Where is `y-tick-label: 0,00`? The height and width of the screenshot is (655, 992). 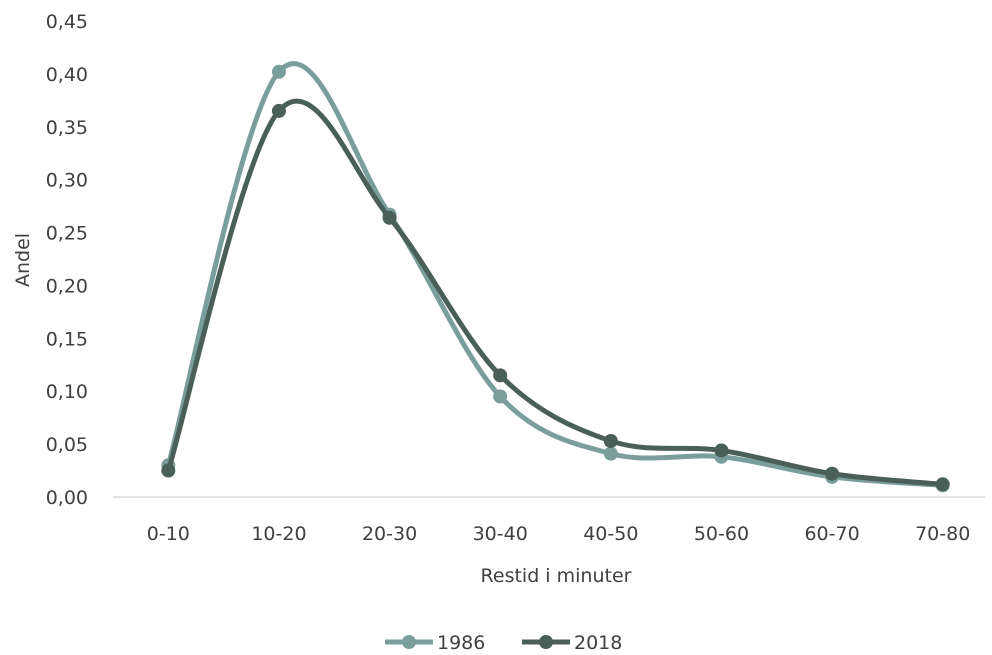
y-tick-label: 0,00 is located at coordinates (67, 498).